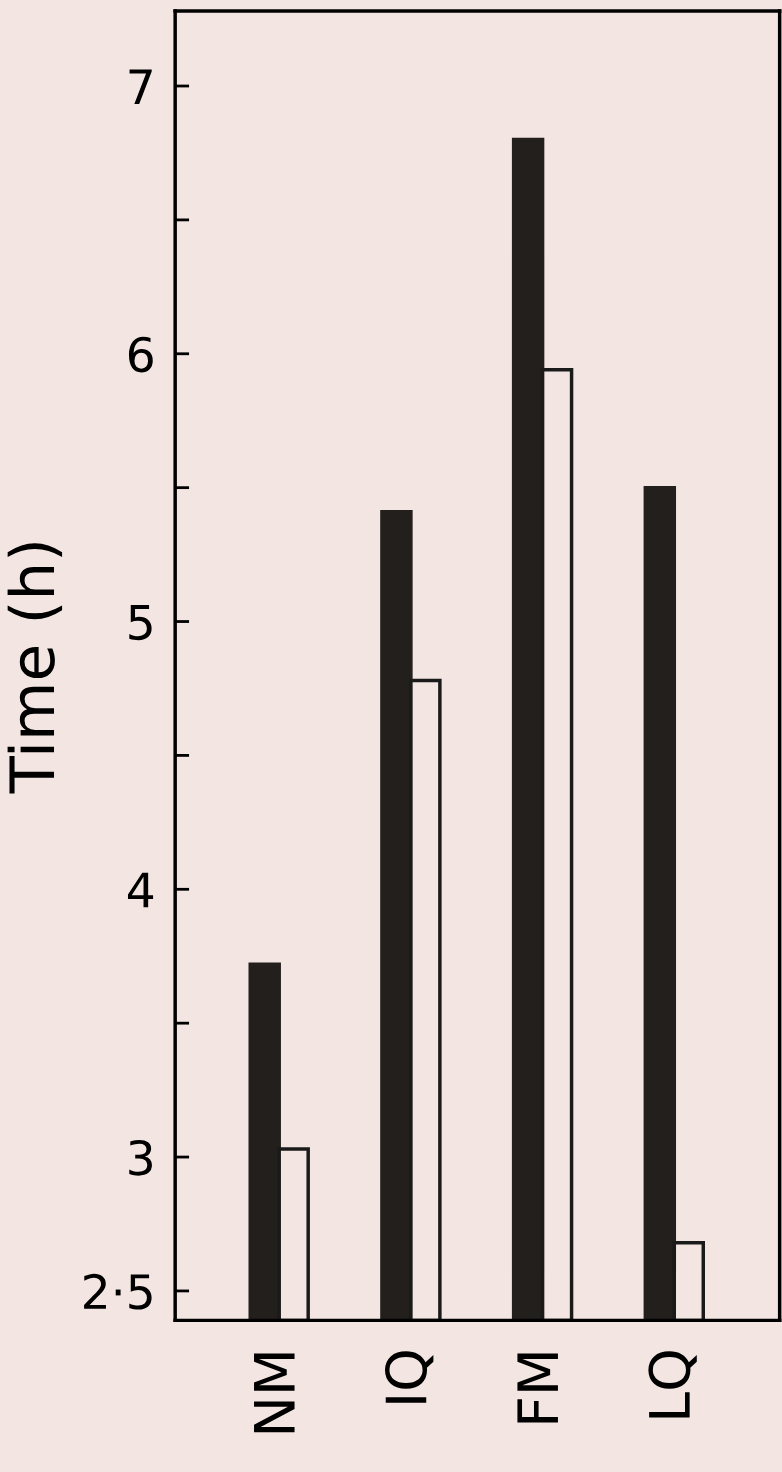  What do you see at coordinates (409, 1377) in the screenshot?
I see `x-tick-label: IQ` at bounding box center [409, 1377].